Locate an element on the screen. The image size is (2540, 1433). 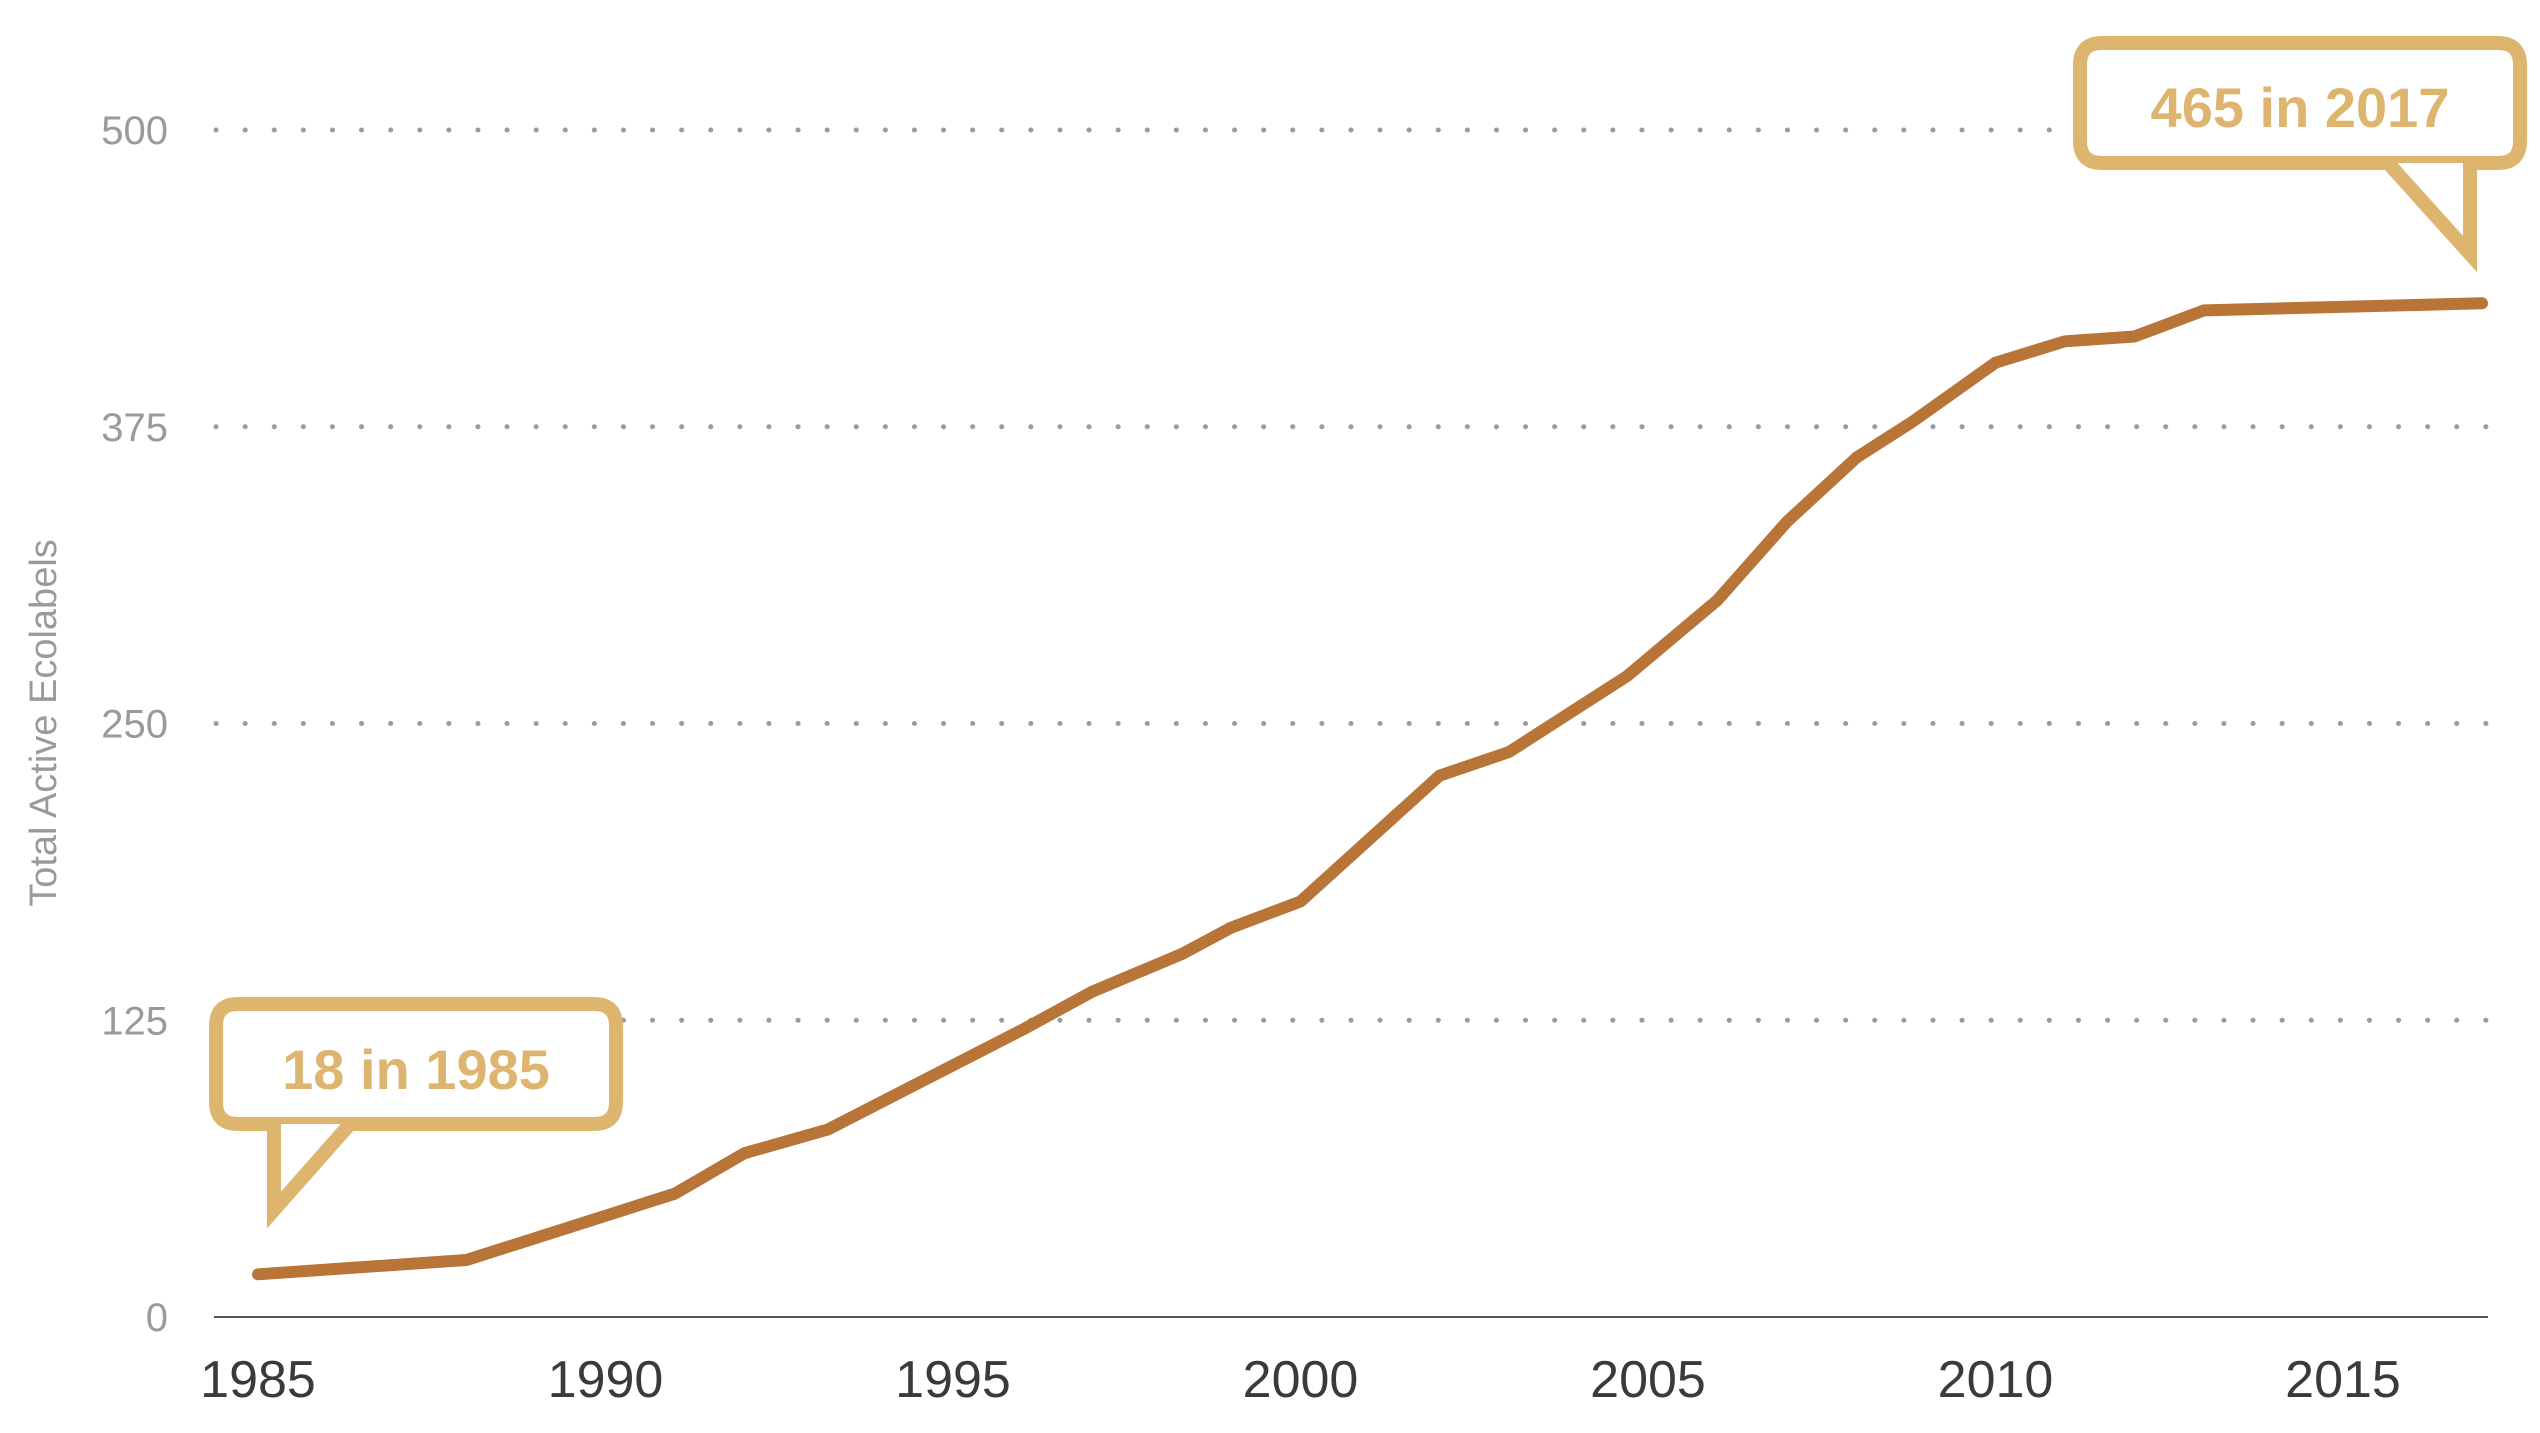
y-tick-label-0: 0 is located at coordinates (157, 1318).